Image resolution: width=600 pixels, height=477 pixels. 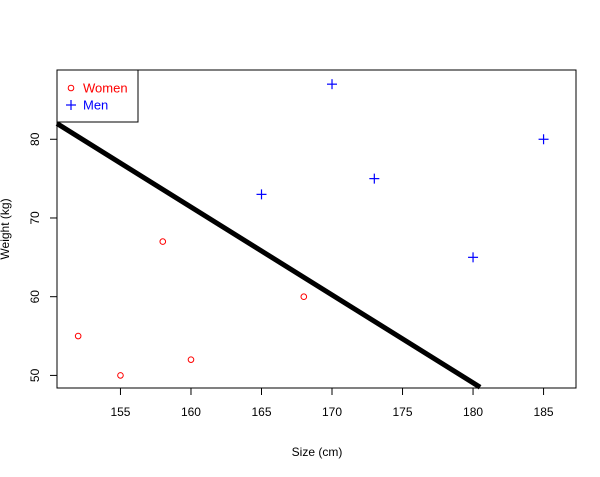 What do you see at coordinates (191, 412) in the screenshot?
I see `x-tick-label: 160` at bounding box center [191, 412].